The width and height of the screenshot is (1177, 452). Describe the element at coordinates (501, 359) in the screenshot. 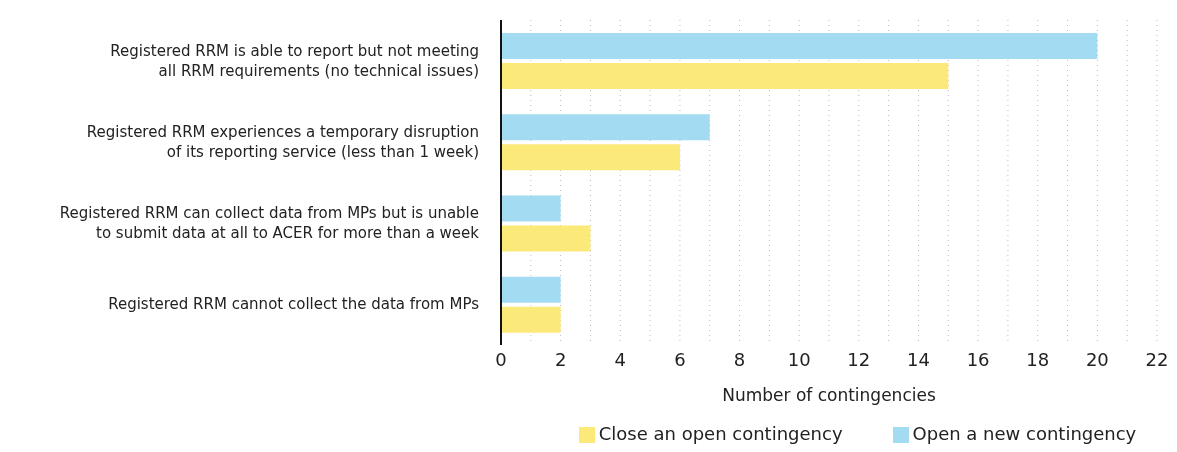

I see `x-tick-label: 0` at that location.